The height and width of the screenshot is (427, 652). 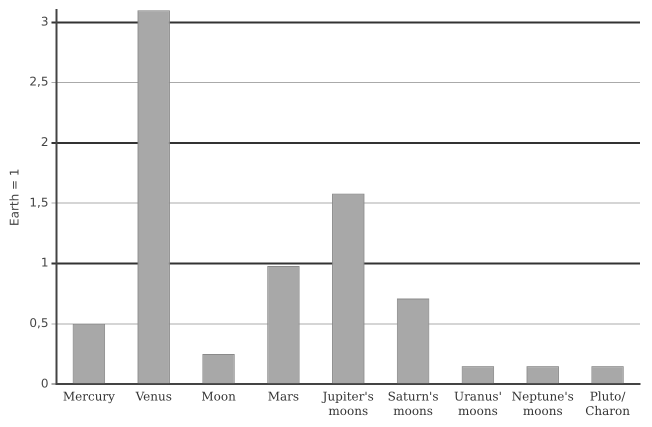 I want to click on x-tick-label: Venus, so click(x=153, y=397).